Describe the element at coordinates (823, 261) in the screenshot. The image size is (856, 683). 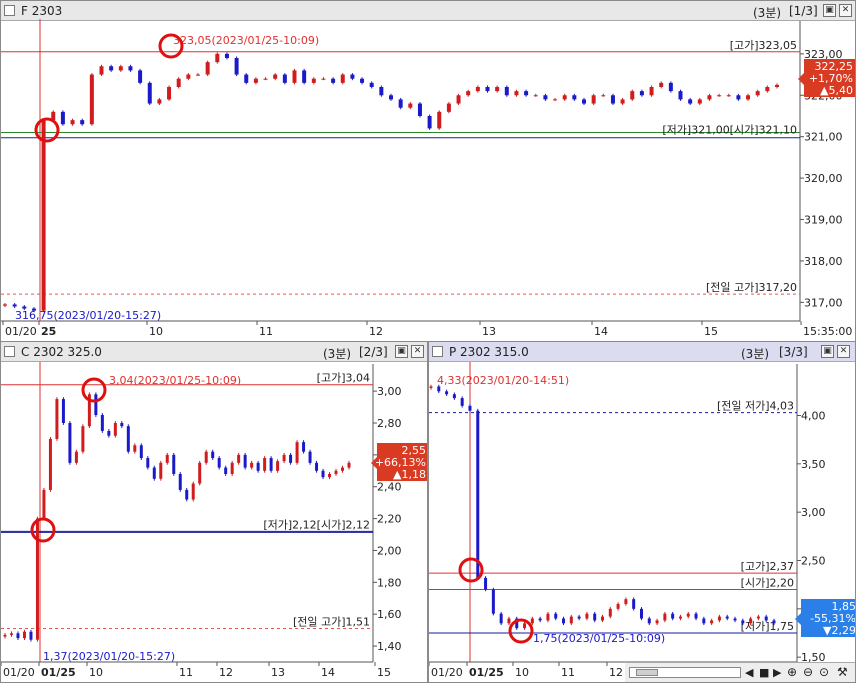
I see `y-tick-label: 318,00` at that location.